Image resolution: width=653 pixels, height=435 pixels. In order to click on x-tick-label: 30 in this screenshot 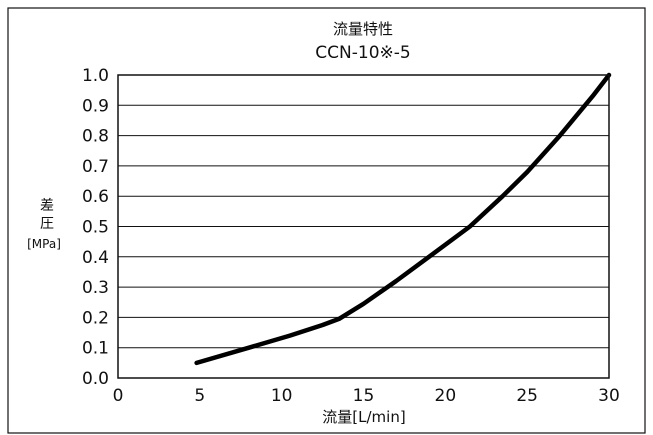, I will do `click(609, 396)`.